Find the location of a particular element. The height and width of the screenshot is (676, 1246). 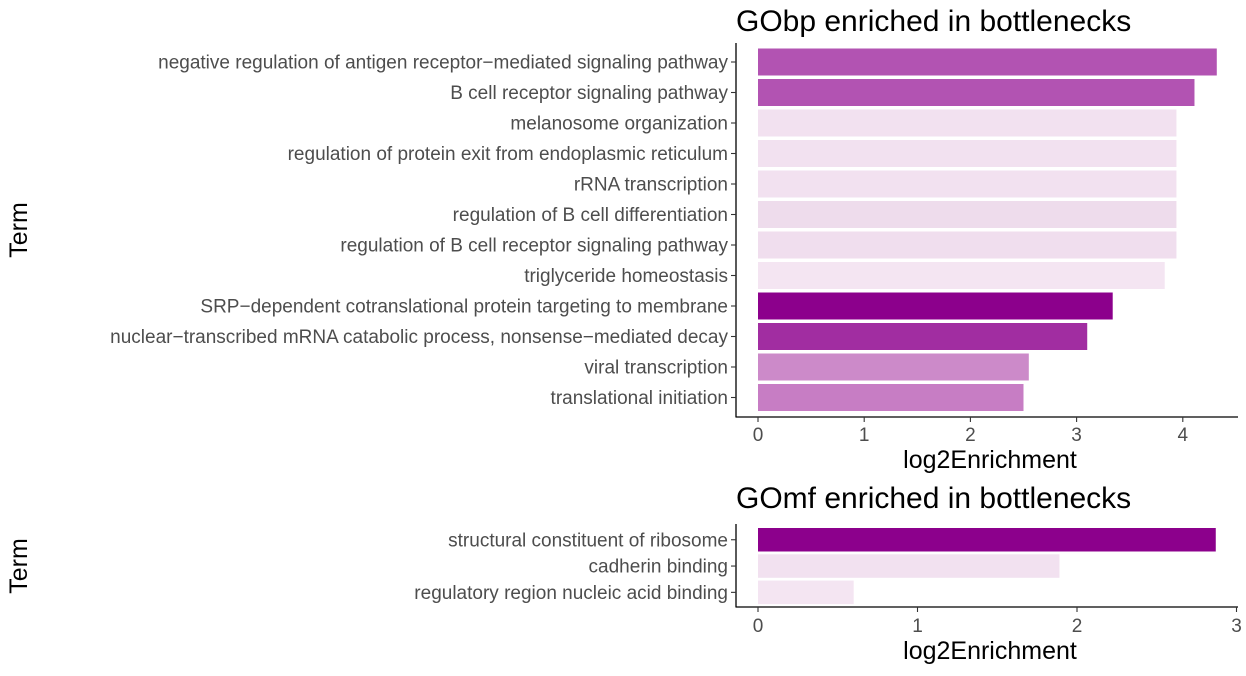

bp-category-label-4: rRNA transcription is located at coordinates (651, 185).